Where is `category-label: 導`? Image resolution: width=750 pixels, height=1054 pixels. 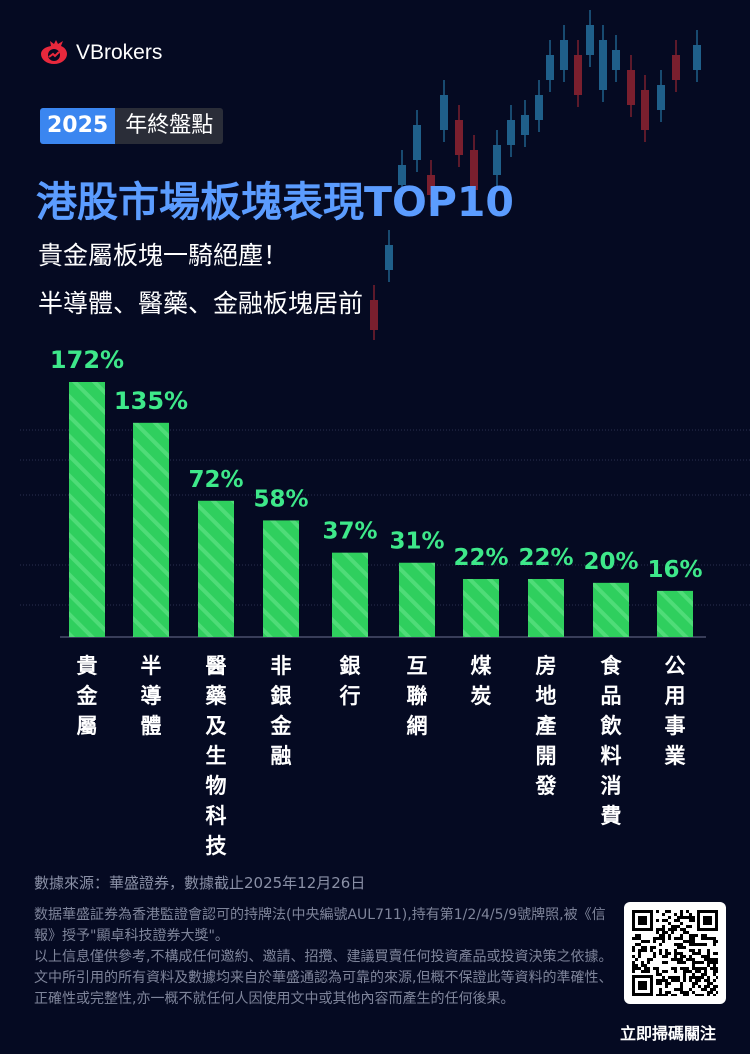
category-label: 導 is located at coordinates (151, 696).